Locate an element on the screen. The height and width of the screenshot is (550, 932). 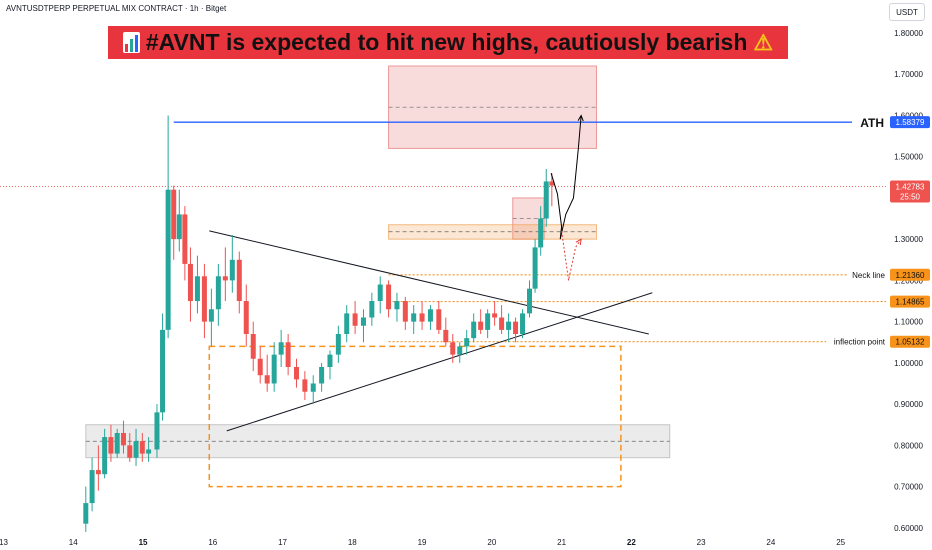
time-tick-label: 13 is located at coordinates (4, 542).